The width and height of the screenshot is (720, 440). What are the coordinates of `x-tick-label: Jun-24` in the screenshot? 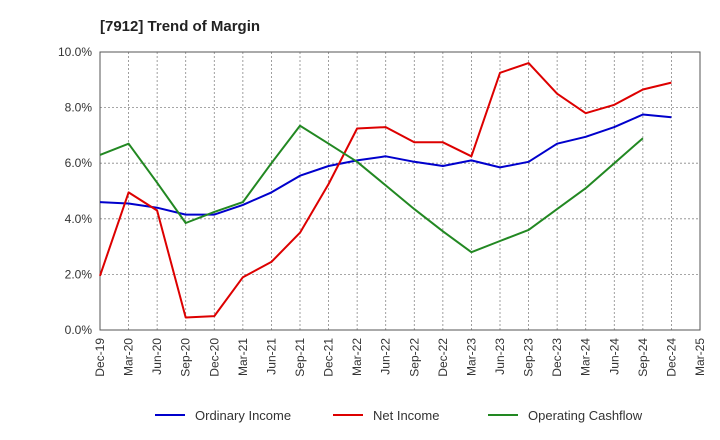 It's located at (614, 356).